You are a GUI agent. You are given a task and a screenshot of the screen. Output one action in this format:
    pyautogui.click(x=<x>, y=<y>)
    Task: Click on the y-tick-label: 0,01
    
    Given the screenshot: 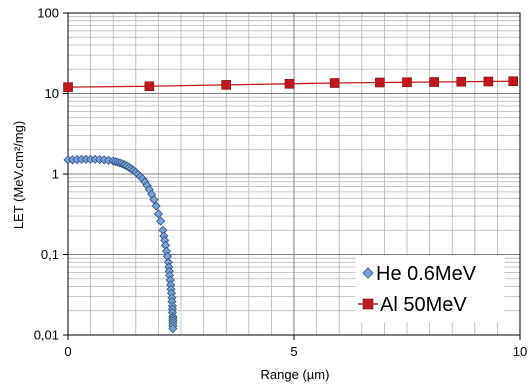 What is the action you would take?
    pyautogui.click(x=46, y=335)
    